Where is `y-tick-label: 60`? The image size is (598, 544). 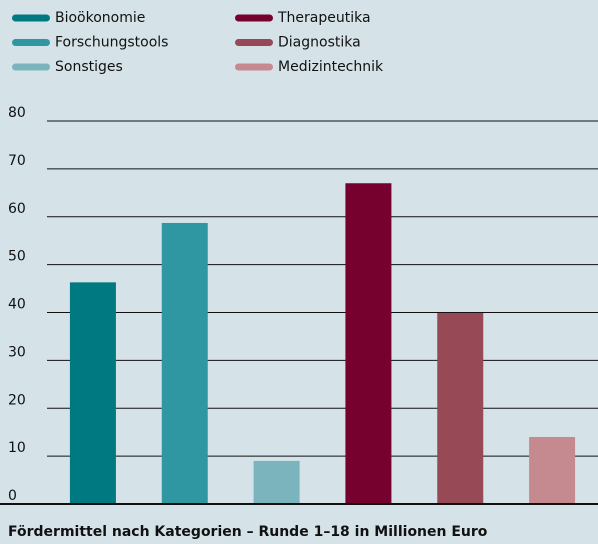
y-tick-label: 60 is located at coordinates (17, 209).